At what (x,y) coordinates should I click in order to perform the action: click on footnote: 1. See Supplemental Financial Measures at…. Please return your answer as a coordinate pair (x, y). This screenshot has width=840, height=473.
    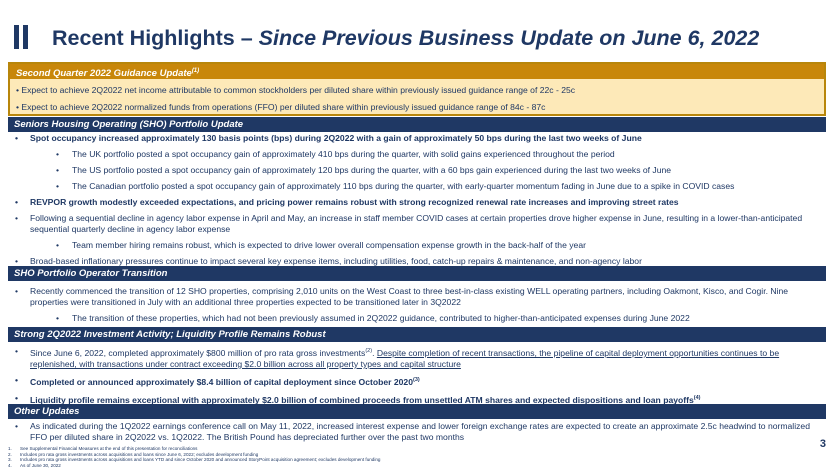
    Looking at the image, I should click on (194, 449).